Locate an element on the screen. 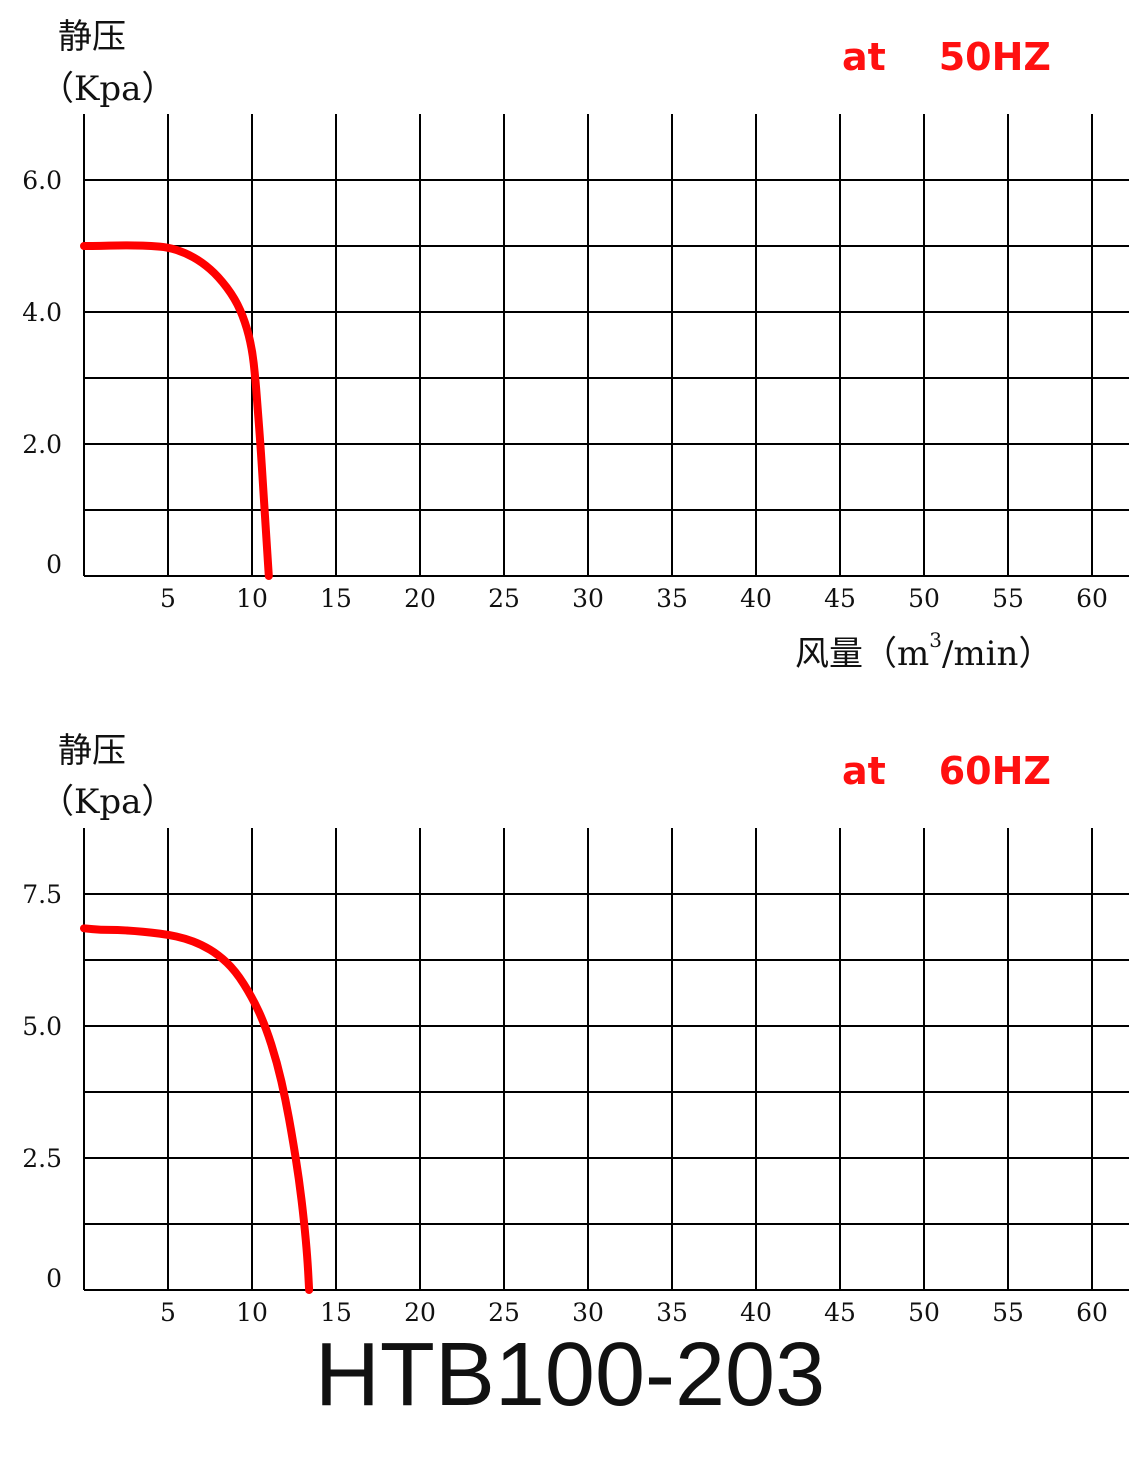 Image resolution: width=1144 pixels, height=1469 pixels. y-tick-label: 2.5 is located at coordinates (42, 1158).